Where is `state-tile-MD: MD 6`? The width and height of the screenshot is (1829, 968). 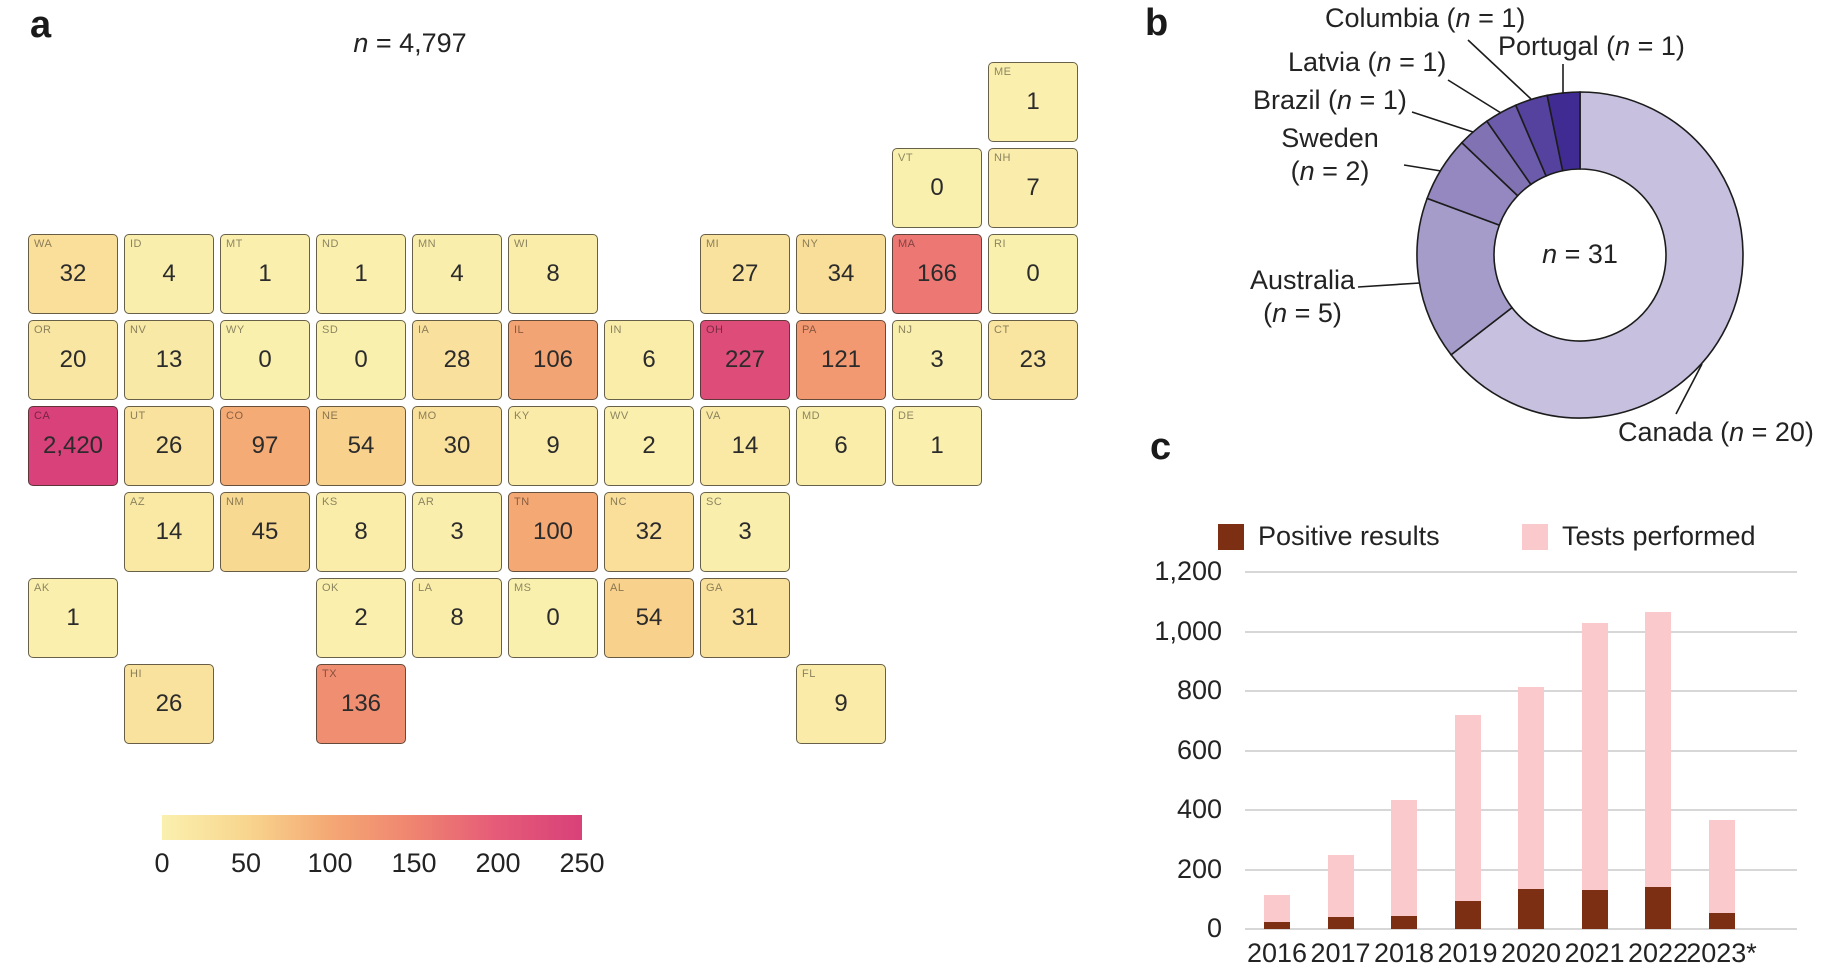 state-tile-MD: MD 6 is located at coordinates (841, 446).